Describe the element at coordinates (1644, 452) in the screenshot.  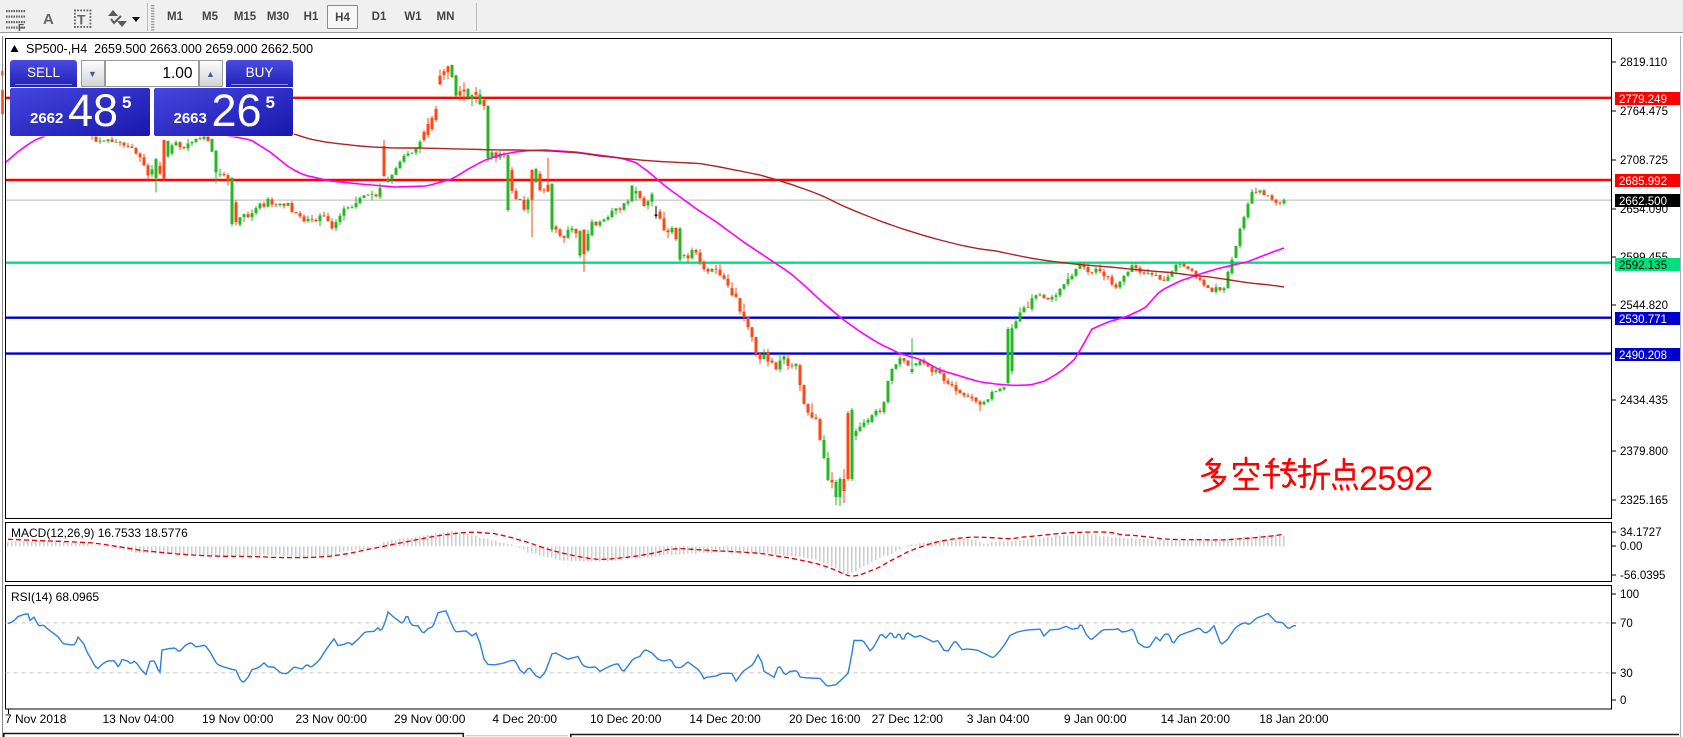
I see `svg-text: 2379.800` at that location.